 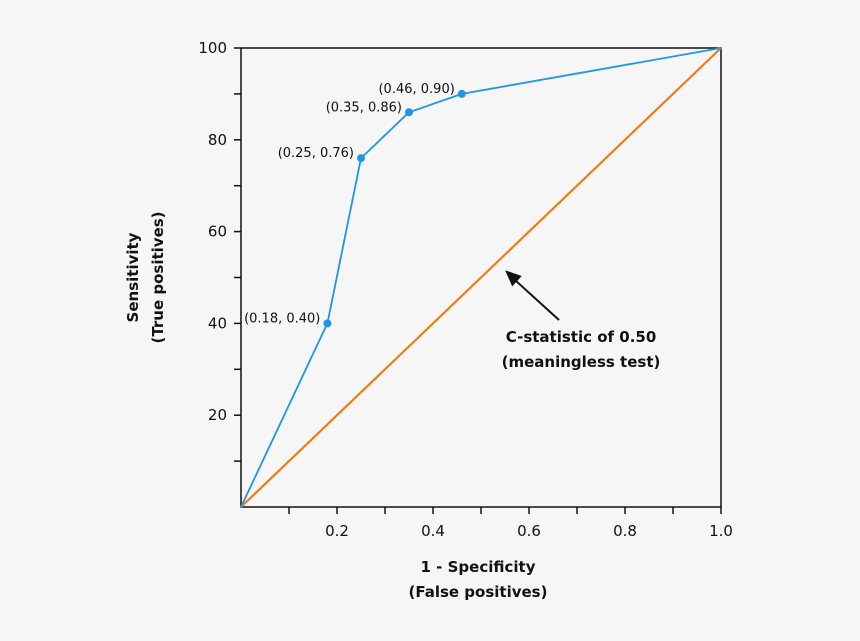 What do you see at coordinates (217, 140) in the screenshot?
I see `y-tick-label: 80` at bounding box center [217, 140].